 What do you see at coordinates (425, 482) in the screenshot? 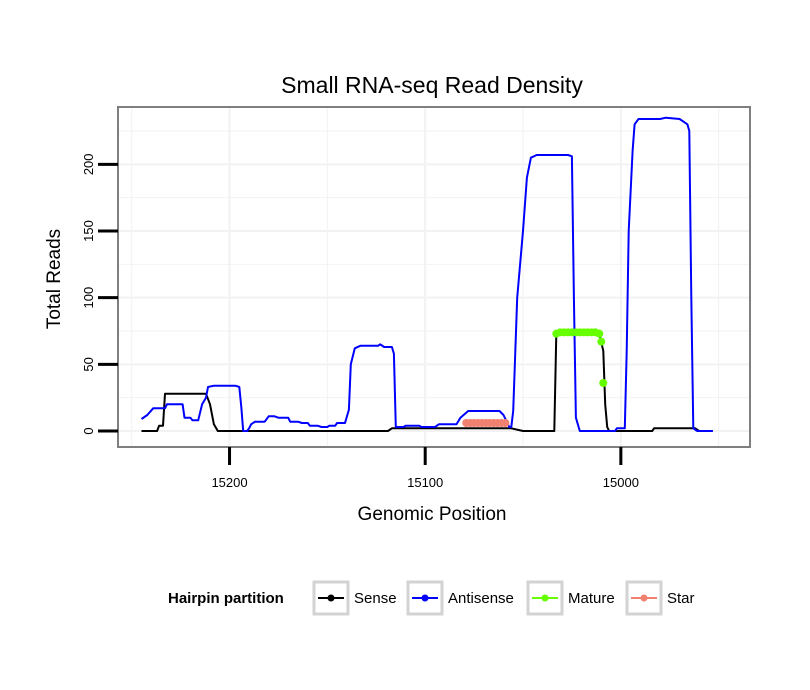
I see `x-tick-label: 15100` at bounding box center [425, 482].